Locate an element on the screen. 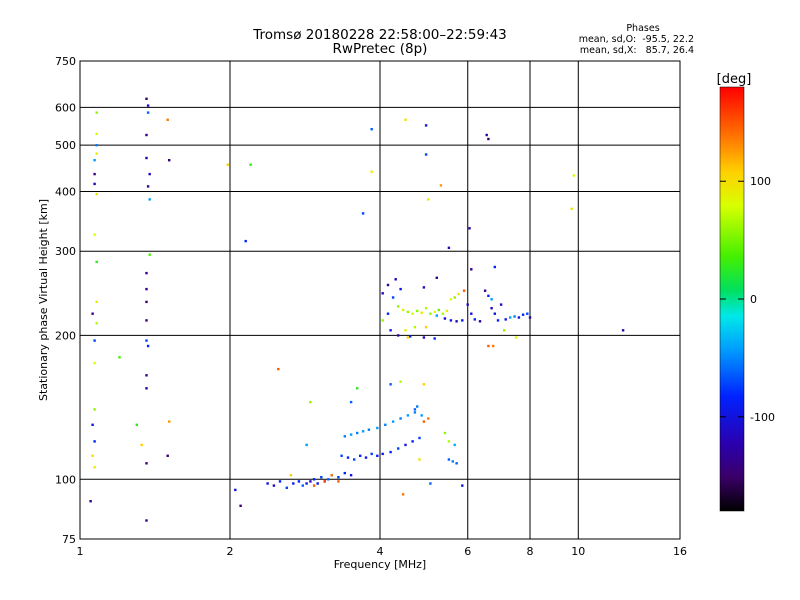 Image resolution: width=800 pixels, height=600 pixels. y-tick-label: 500 is located at coordinates (65, 145).